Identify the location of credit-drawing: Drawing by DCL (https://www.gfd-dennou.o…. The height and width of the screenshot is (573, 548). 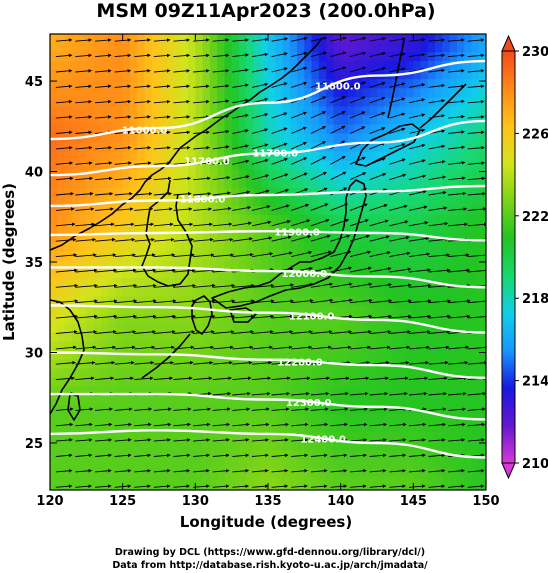
(270, 552).